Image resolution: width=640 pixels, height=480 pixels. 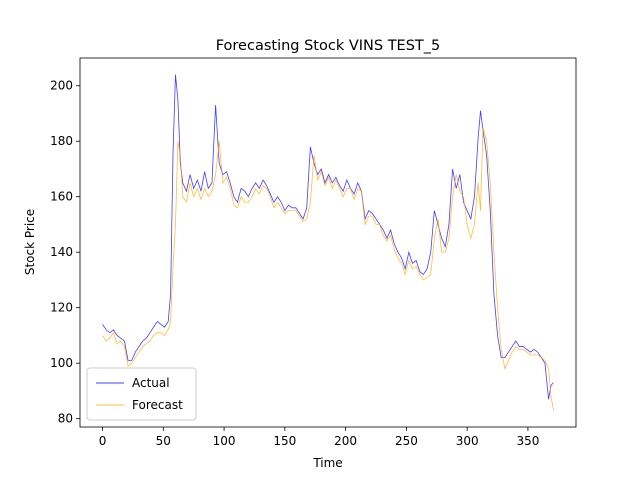 I want to click on x-tick-label: 100, so click(x=224, y=441).